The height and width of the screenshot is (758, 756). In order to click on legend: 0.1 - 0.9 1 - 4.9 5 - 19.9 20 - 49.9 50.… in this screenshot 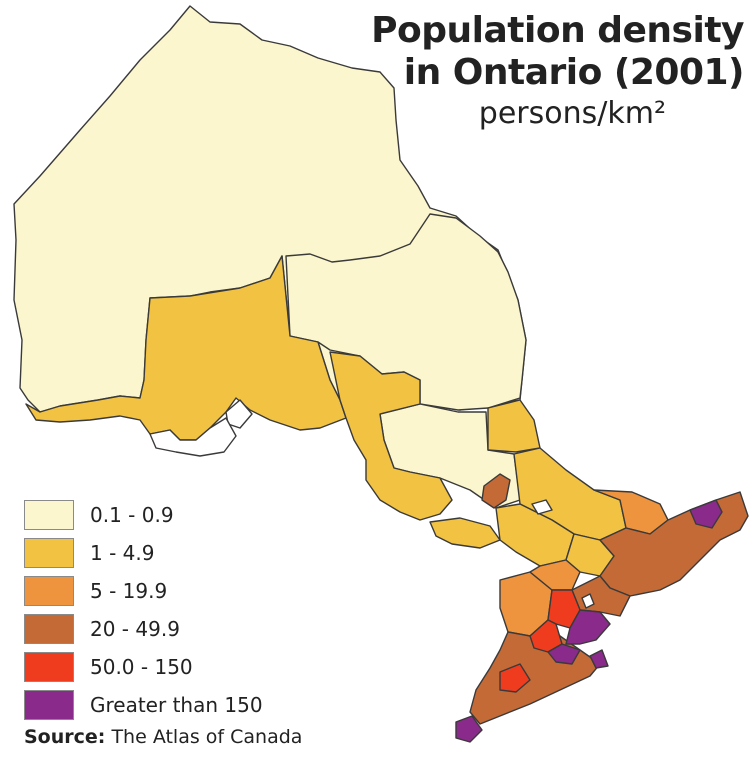, I will do `click(143, 610)`.